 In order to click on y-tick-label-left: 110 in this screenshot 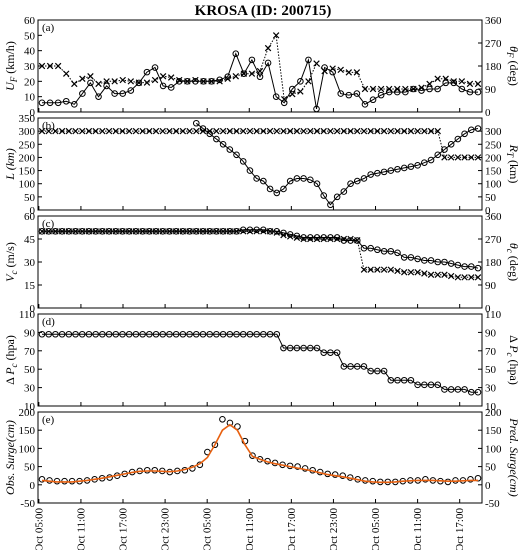, I will do `click(27, 315)`.